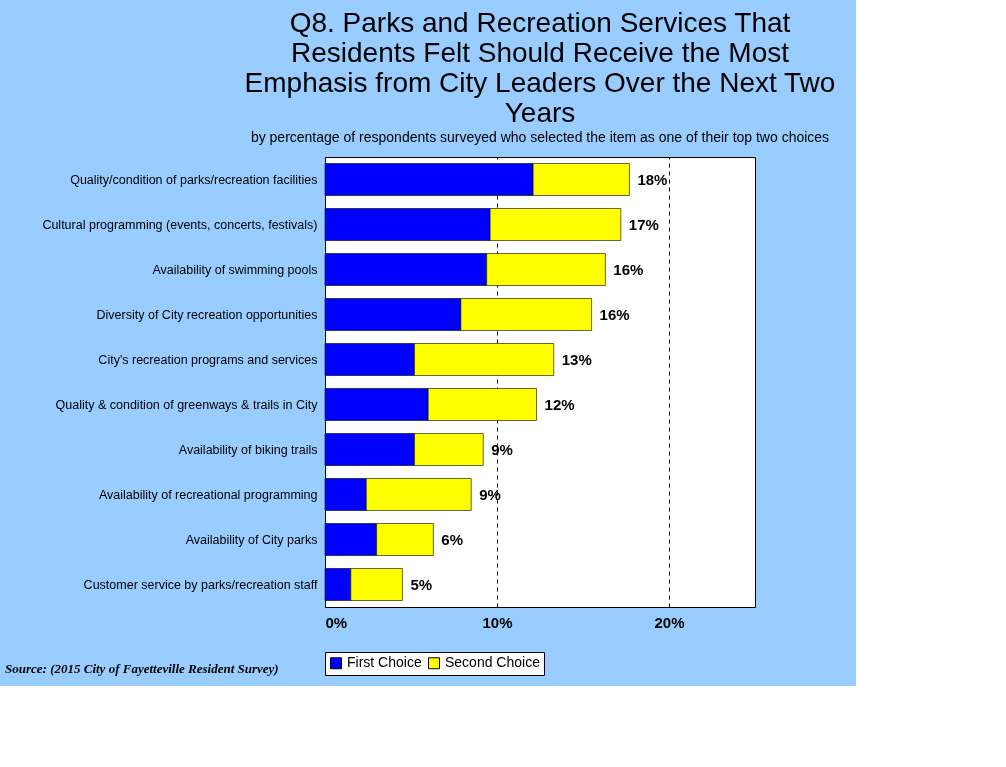 This screenshot has height=767, width=1006. Describe the element at coordinates (540, 67) in the screenshot. I see `chart-title: Q8. Parks and Recreation Services That Residents Felt Should Receive the Most Emphasis from City Leaders Over the Next Two Years` at that location.